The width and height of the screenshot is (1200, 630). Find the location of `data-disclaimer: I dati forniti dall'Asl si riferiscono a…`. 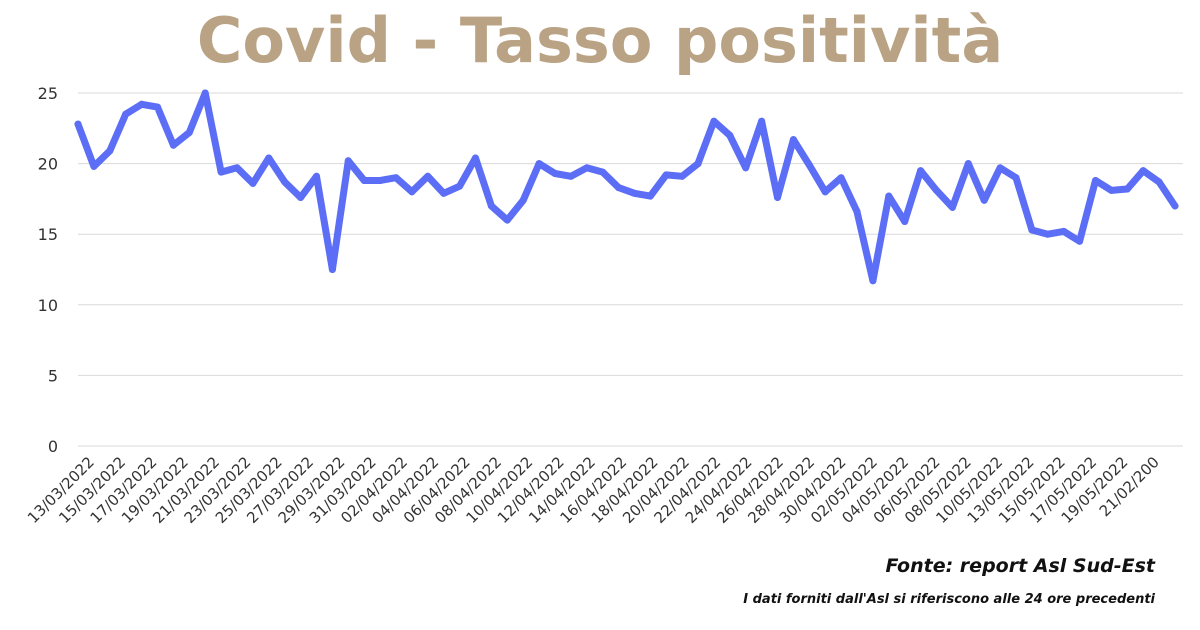

data-disclaimer: I dati forniti dall'Asl si riferiscono a… is located at coordinates (949, 599).